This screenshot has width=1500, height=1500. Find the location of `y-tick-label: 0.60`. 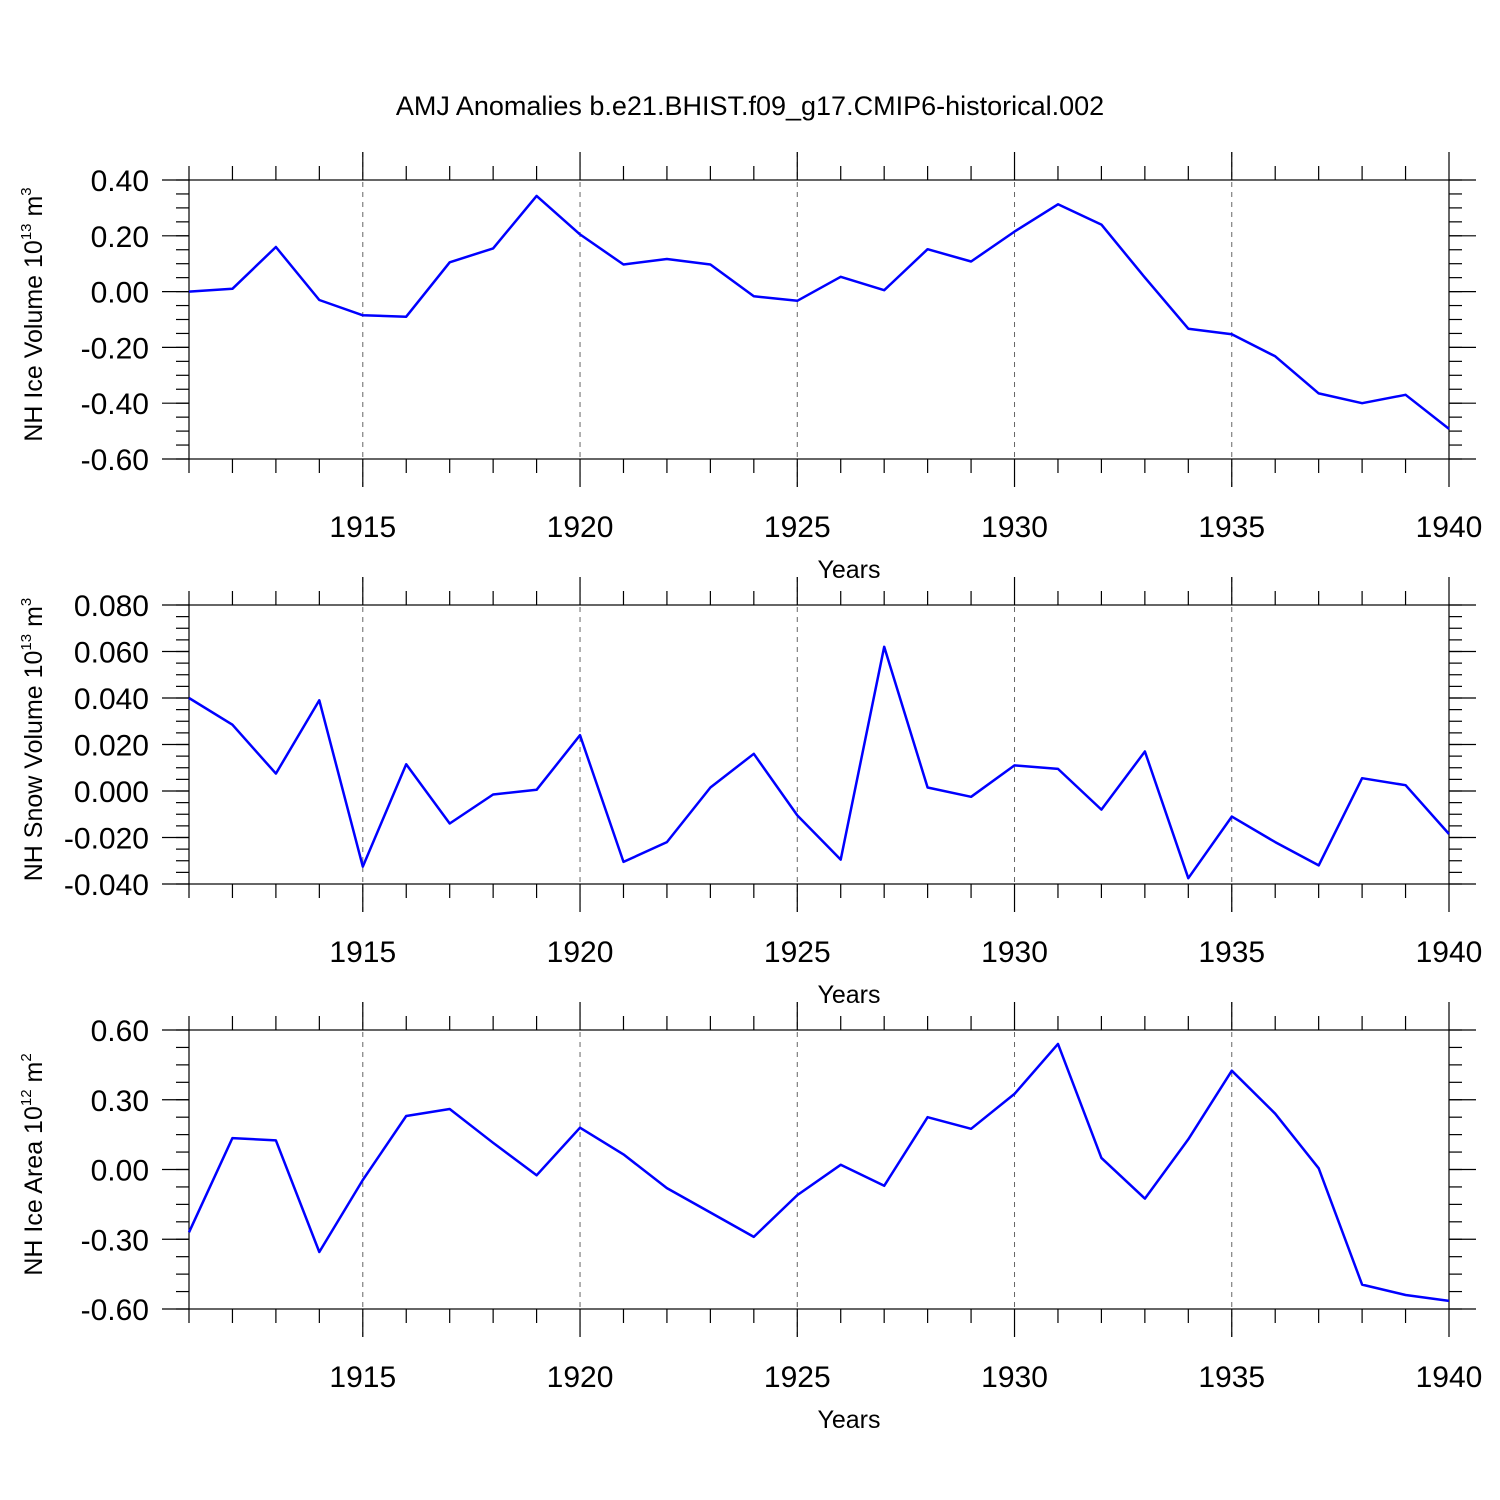

y-tick-label: 0.60 is located at coordinates (120, 1031).